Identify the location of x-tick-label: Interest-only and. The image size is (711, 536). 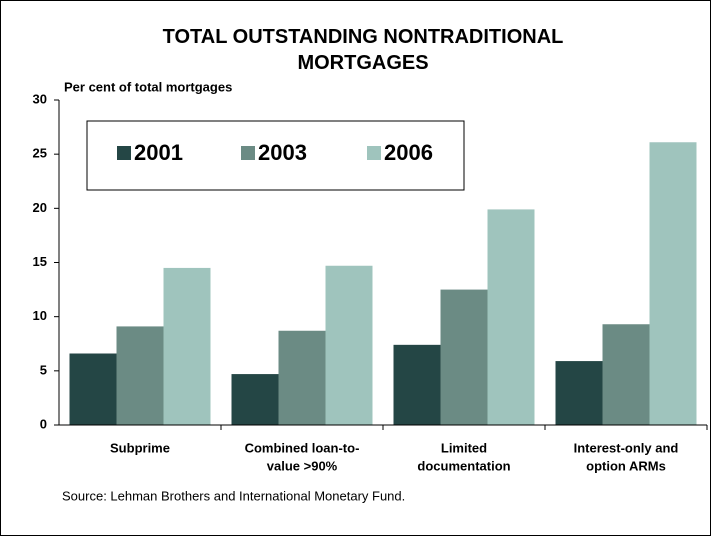
(626, 447).